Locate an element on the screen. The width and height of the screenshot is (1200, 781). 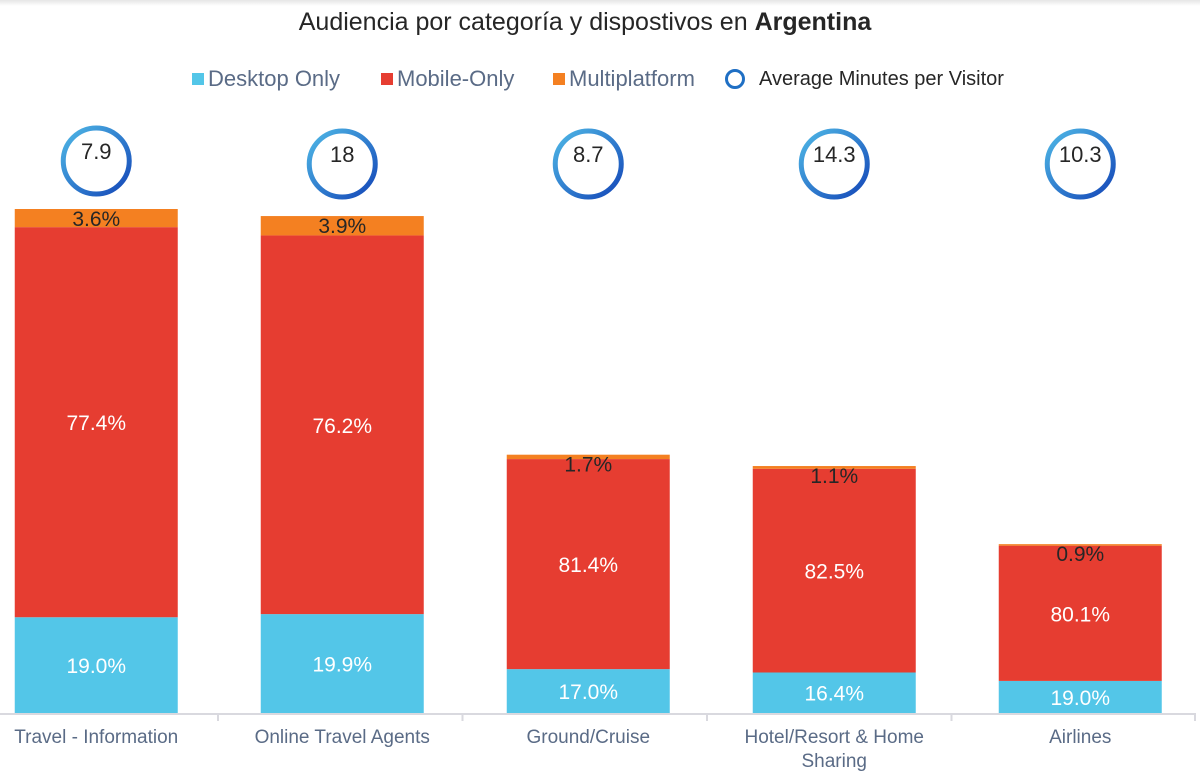
bar-segment-mobile-only-online-travel-agents is located at coordinates (342, 425).